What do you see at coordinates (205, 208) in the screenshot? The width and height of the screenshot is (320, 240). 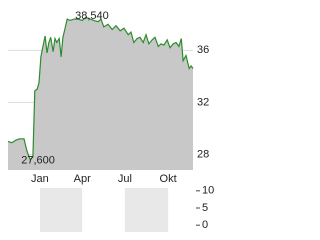 I see `y-tick-label: 5` at bounding box center [205, 208].